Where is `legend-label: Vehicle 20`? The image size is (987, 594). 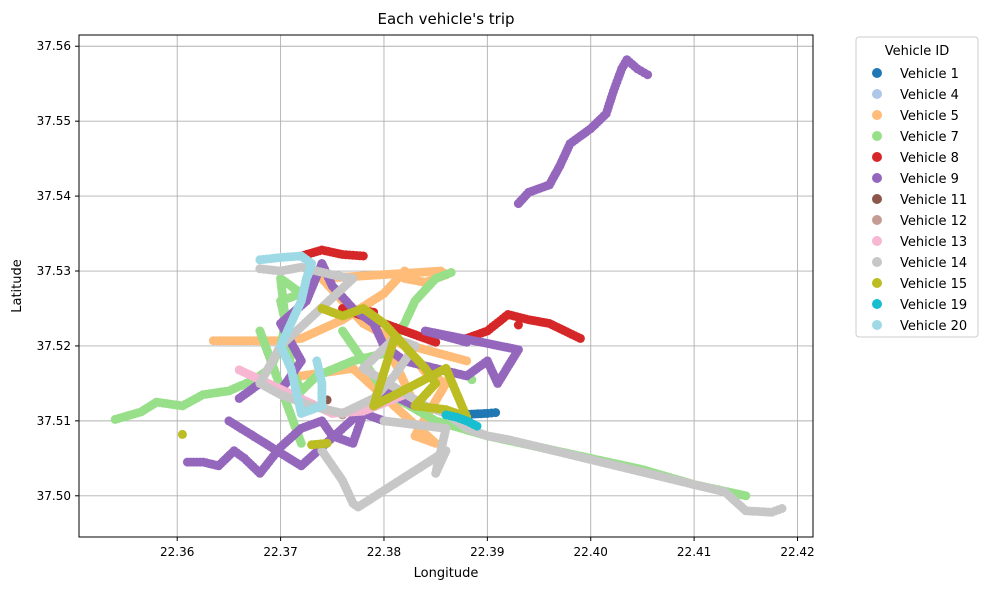 legend-label: Vehicle 20 is located at coordinates (933, 326).